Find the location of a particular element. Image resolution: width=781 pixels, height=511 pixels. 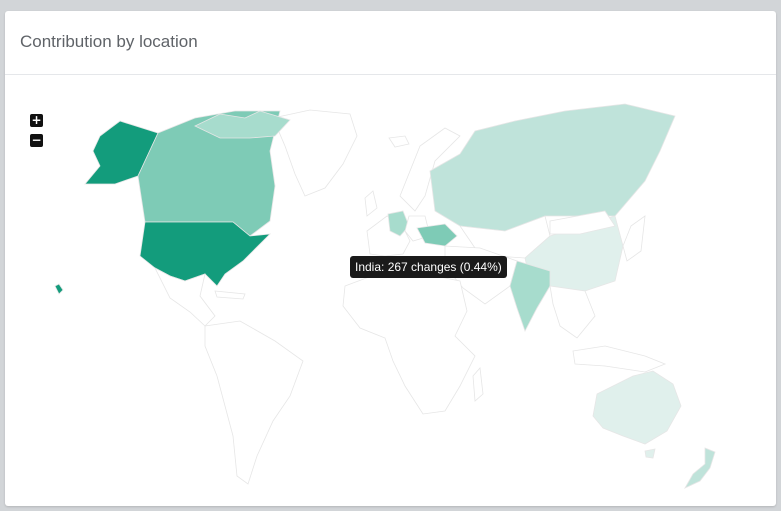

region-africa is located at coordinates (409, 342).